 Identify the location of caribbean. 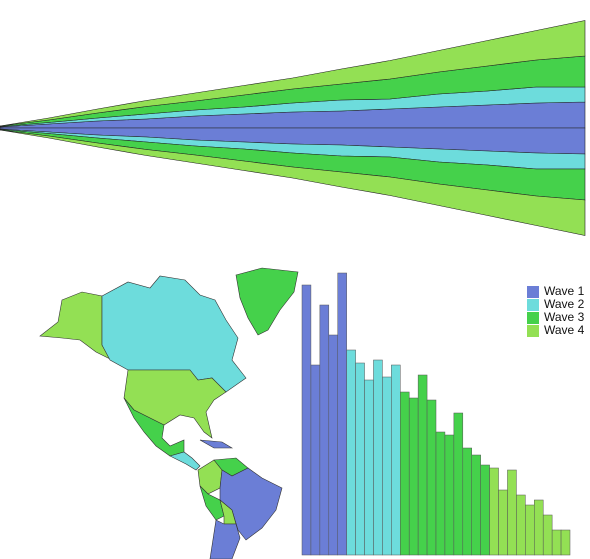
(216, 444).